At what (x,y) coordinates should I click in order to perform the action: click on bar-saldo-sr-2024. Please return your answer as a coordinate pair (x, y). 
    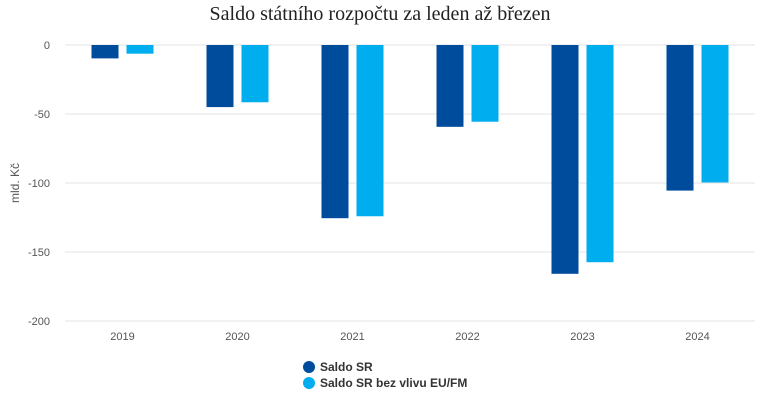
    Looking at the image, I should click on (680, 118).